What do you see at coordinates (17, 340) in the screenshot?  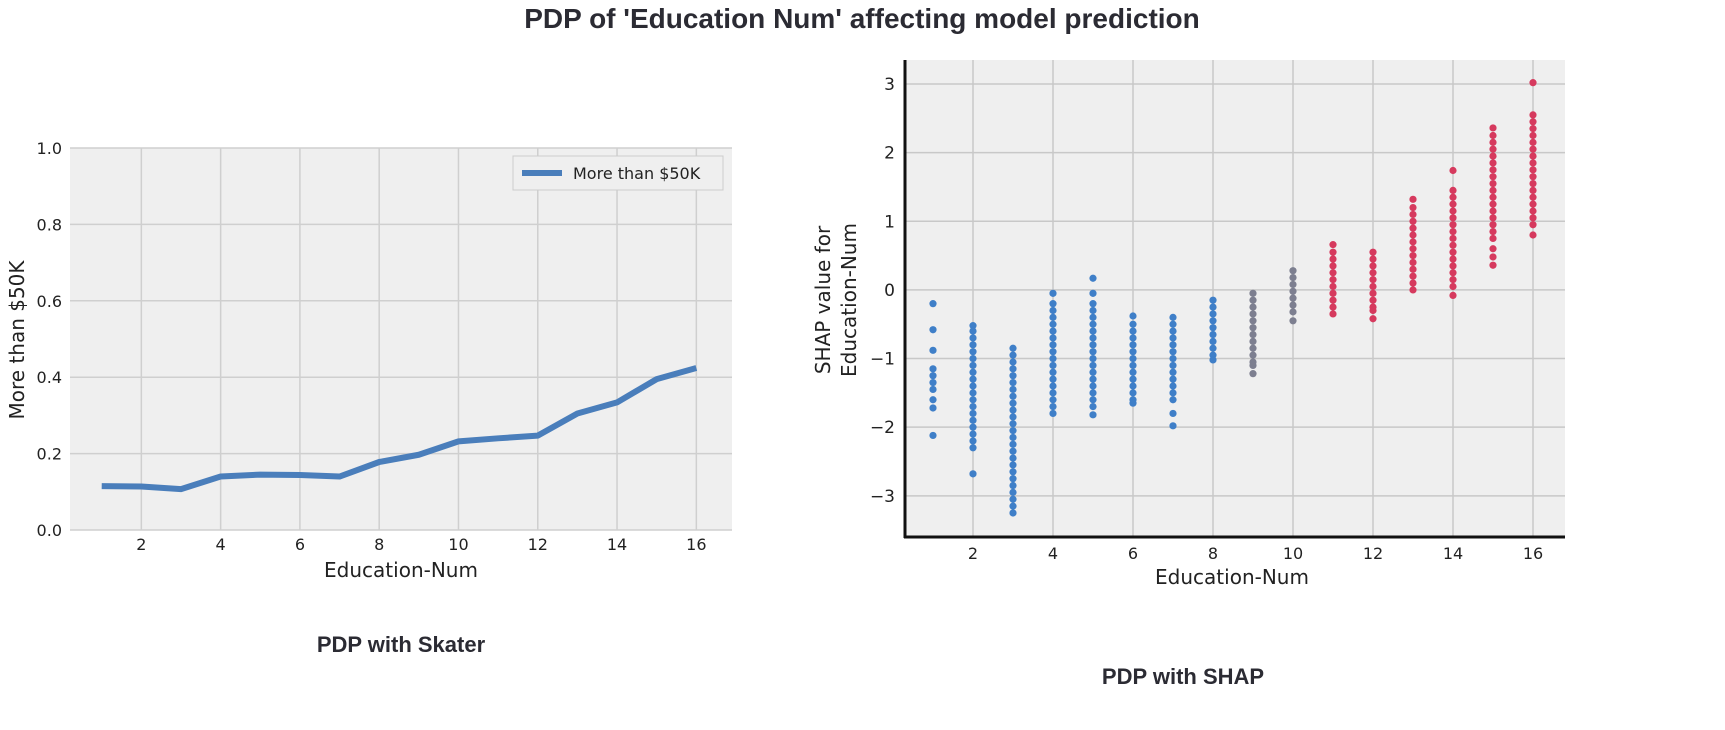 I see `skater-y-axis-label: More than $50K` at bounding box center [17, 340].